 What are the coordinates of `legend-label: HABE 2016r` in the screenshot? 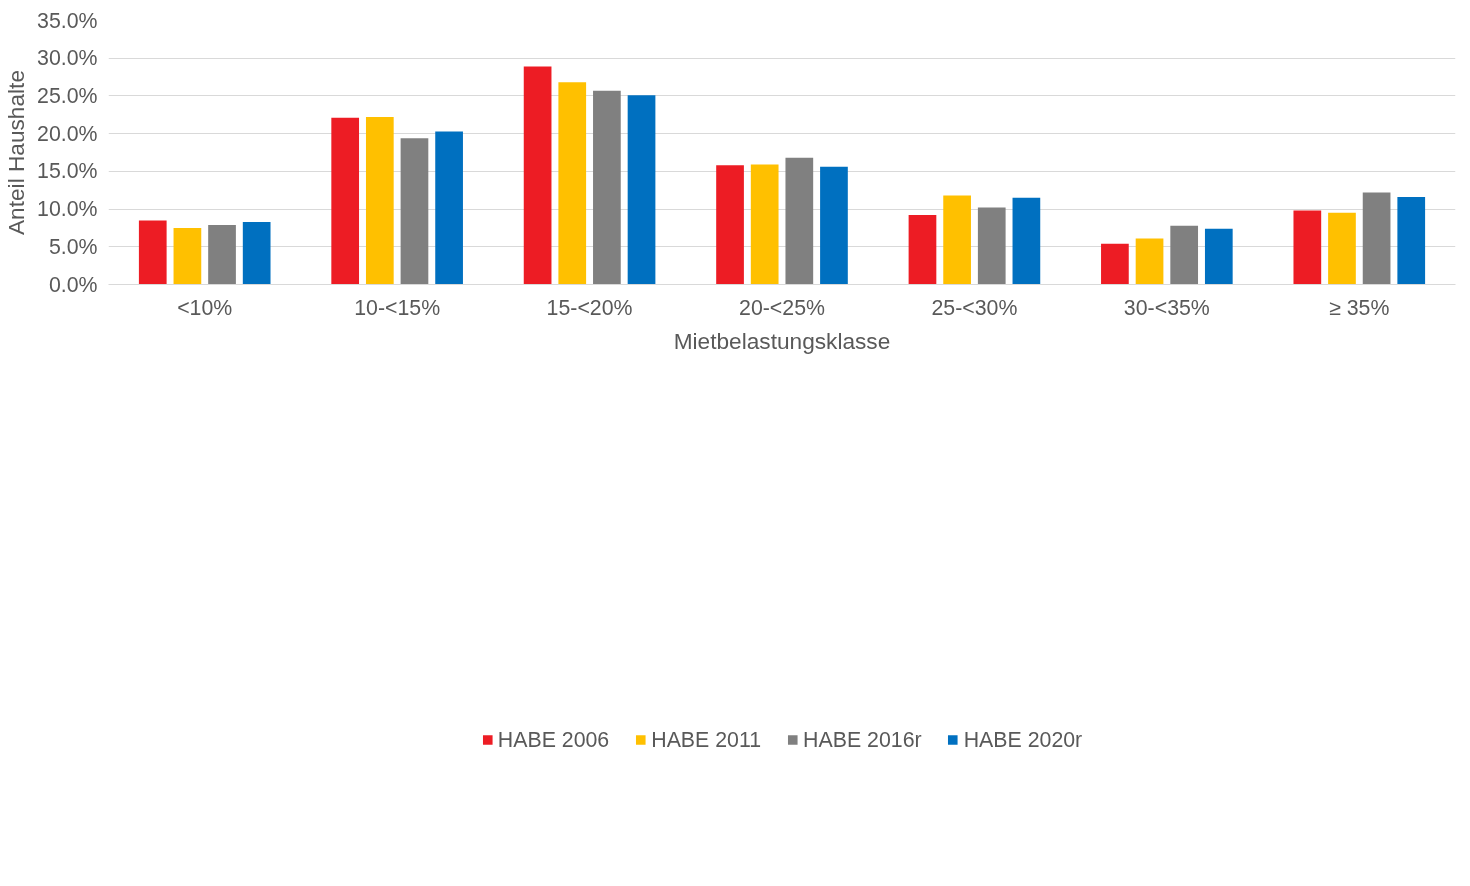 It's located at (862, 740).